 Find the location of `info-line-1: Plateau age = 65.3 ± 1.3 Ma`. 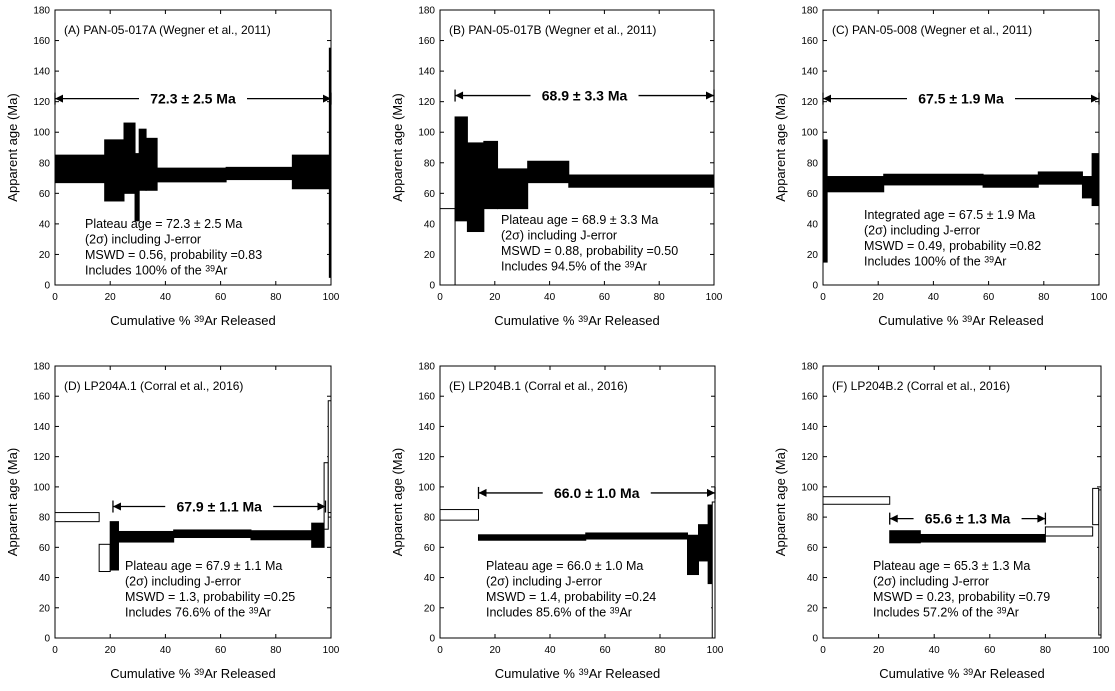

info-line-1: Plateau age = 65.3 ± 1.3 Ma is located at coordinates (951, 566).